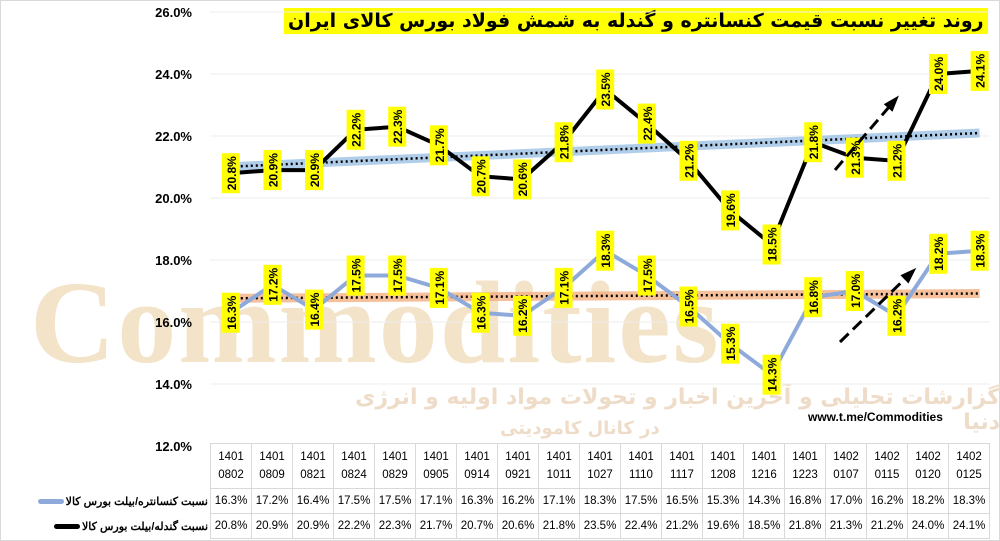 The height and width of the screenshot is (541, 1000). I want to click on data-label: 20.8%, so click(232, 173).